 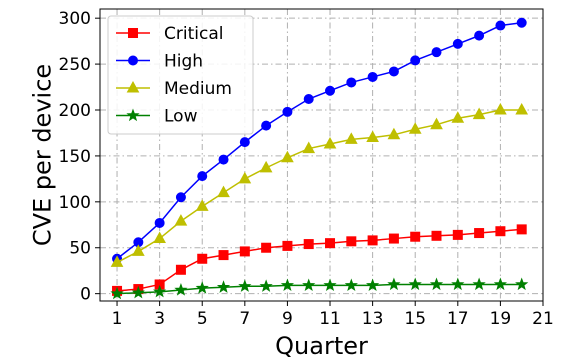 I want to click on series-low, so click(x=319, y=288).